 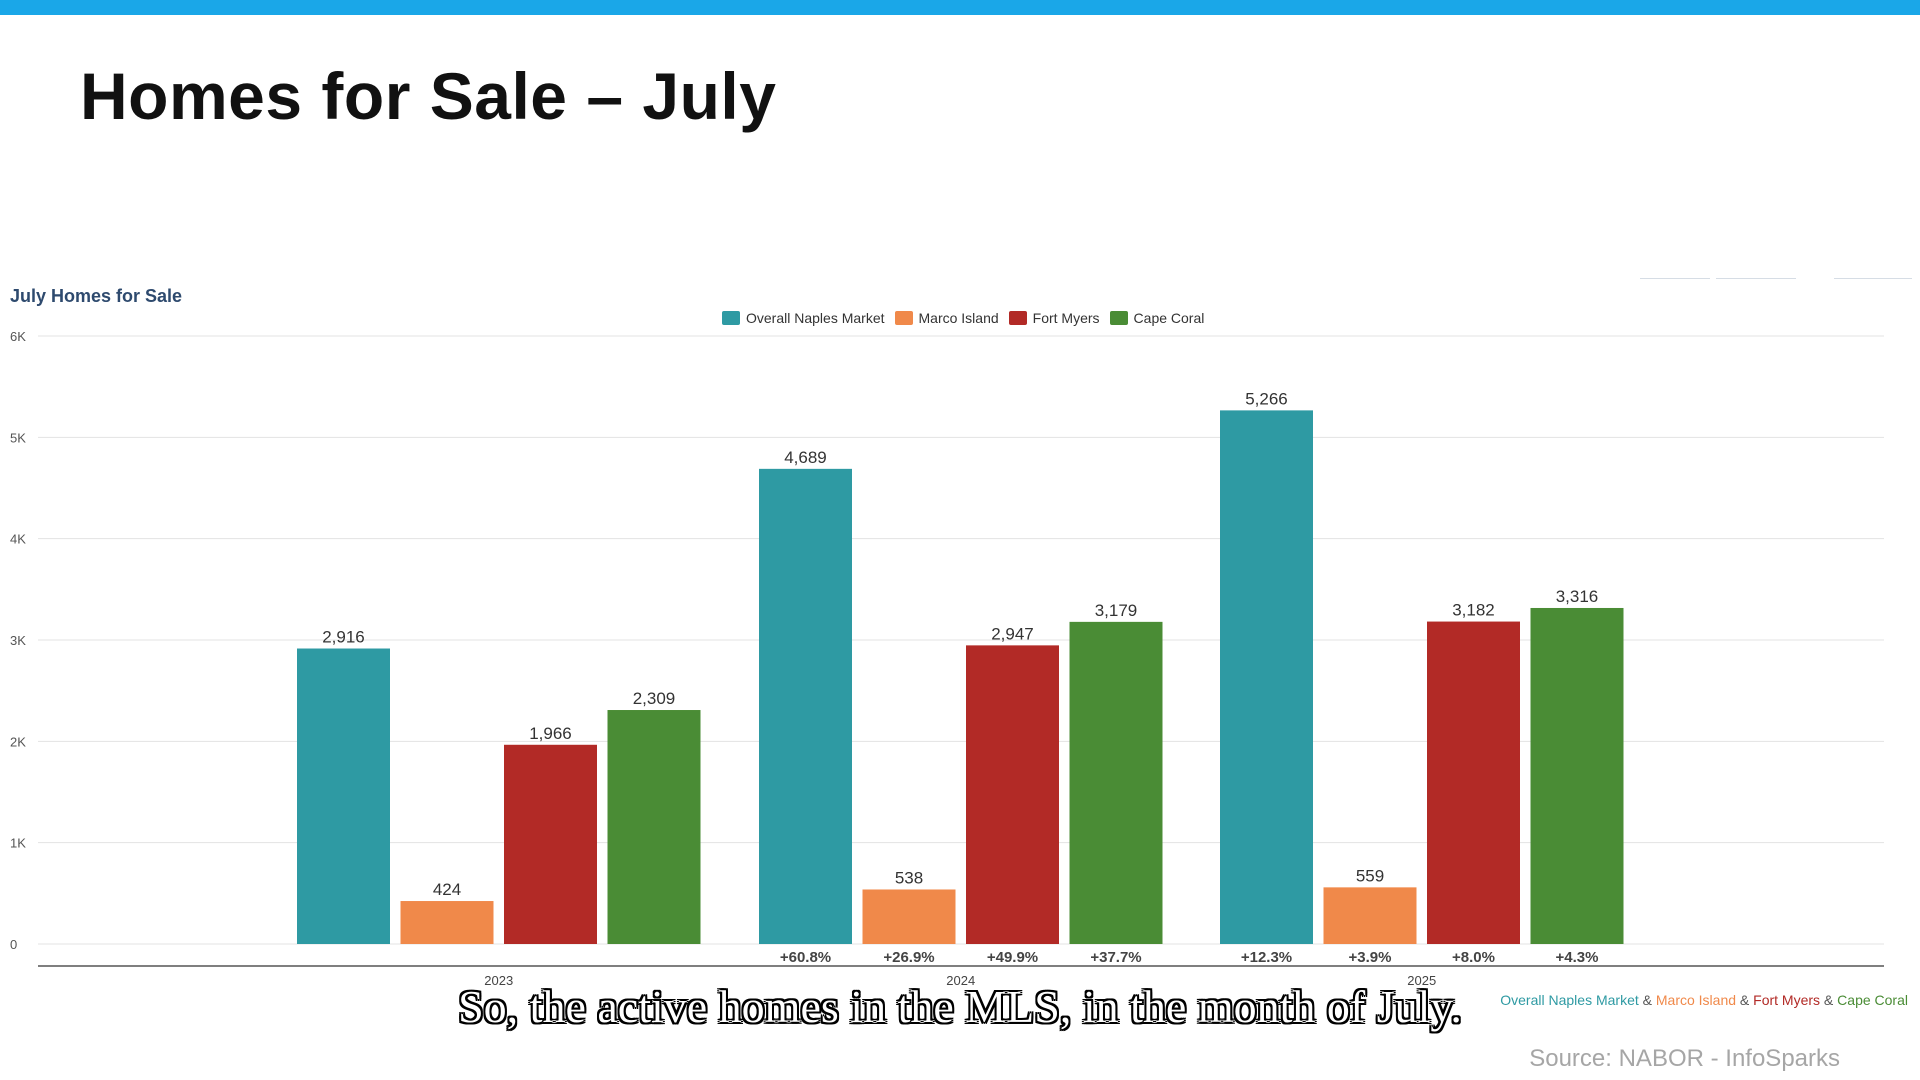 I want to click on bar-change-label: +49.9%, so click(x=1012, y=957).